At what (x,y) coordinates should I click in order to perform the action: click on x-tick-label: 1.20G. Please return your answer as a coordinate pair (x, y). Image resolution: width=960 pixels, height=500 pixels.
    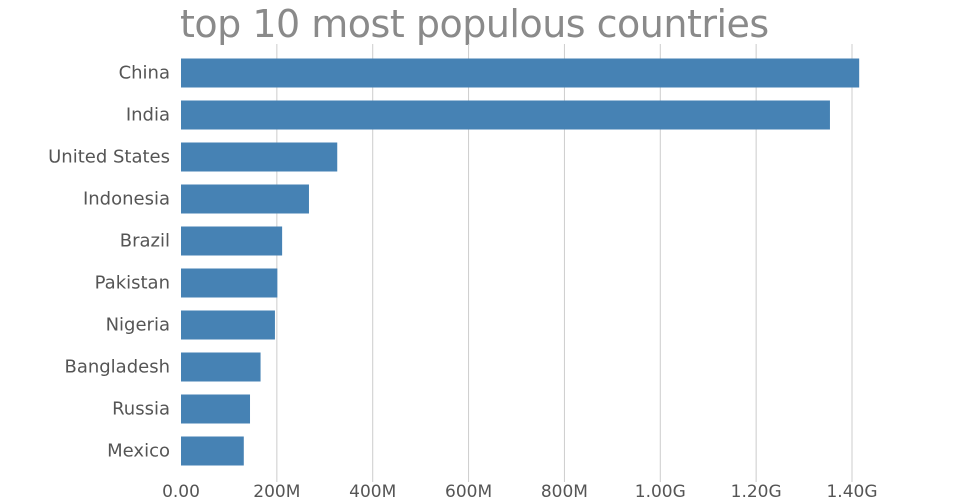
    Looking at the image, I should click on (756, 491).